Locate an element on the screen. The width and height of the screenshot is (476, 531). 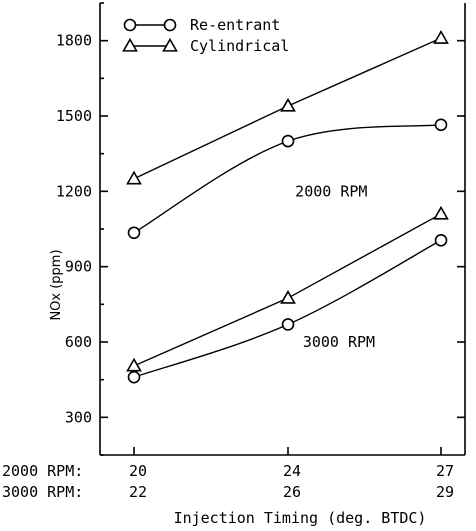
y-tick-label: 600 is located at coordinates (78, 342).